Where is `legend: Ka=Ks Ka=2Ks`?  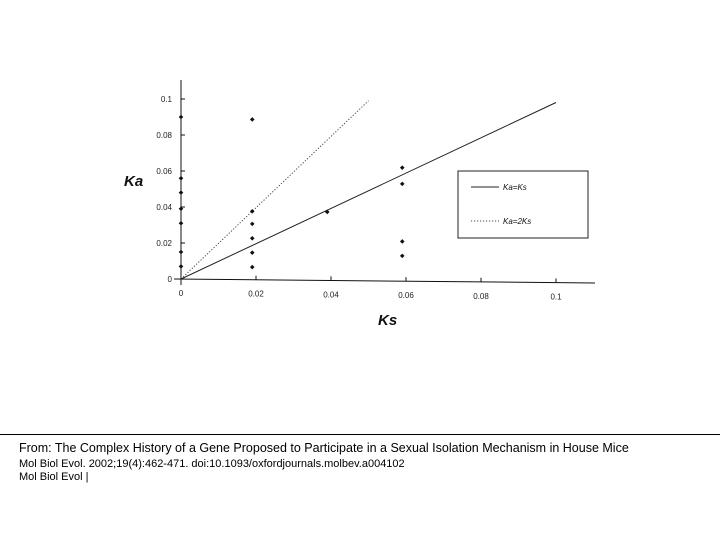
legend: Ka=Ks Ka=2Ks is located at coordinates (523, 204).